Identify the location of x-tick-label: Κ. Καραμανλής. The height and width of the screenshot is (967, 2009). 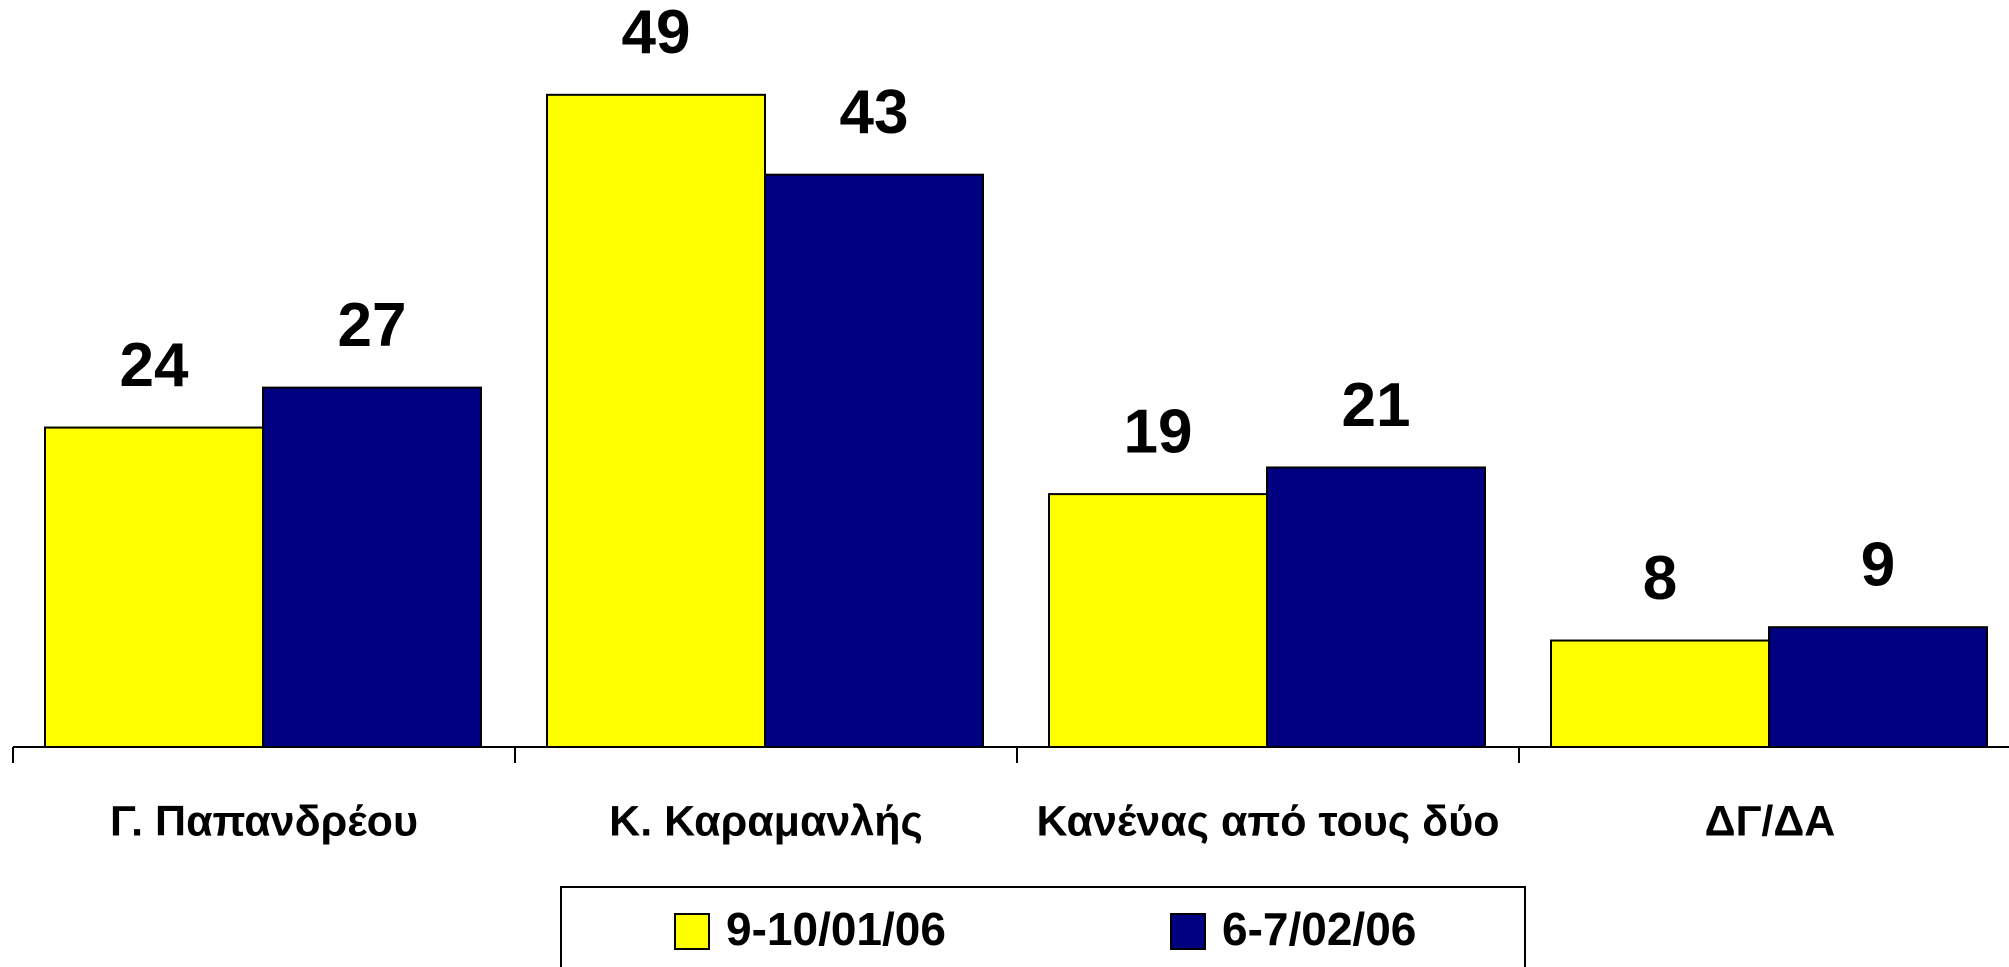
(766, 821).